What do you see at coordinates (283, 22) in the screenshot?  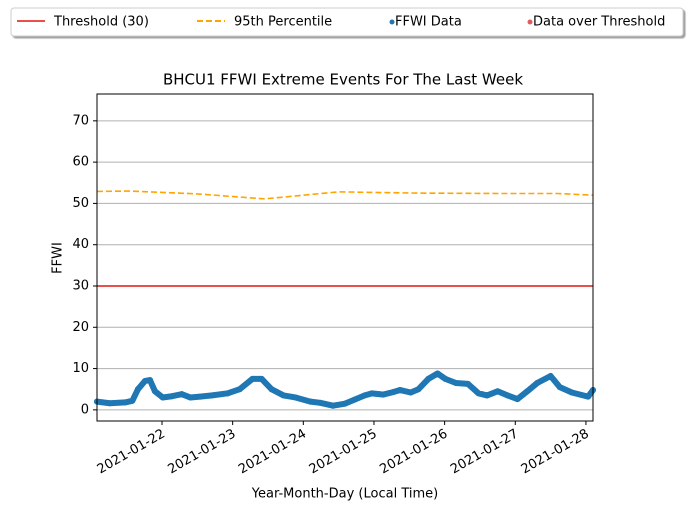 I see `legend-label: 95th Percentile` at bounding box center [283, 22].